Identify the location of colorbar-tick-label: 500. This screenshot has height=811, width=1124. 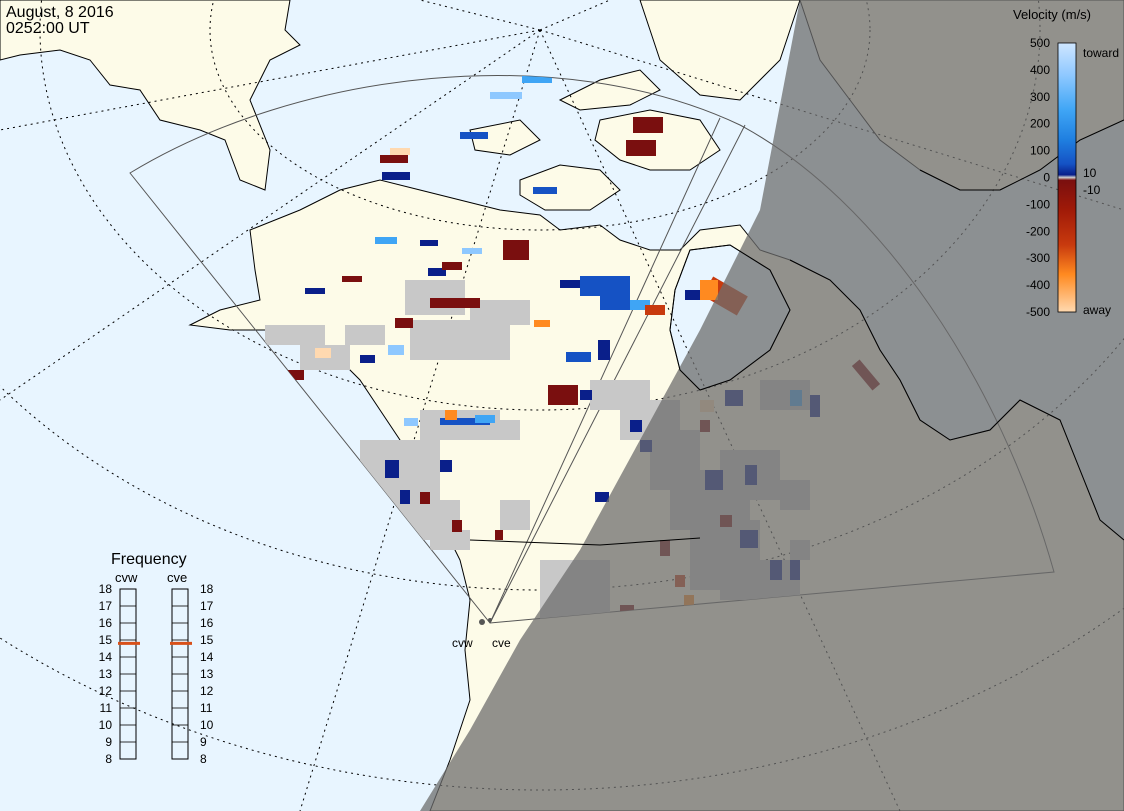
(1040, 43).